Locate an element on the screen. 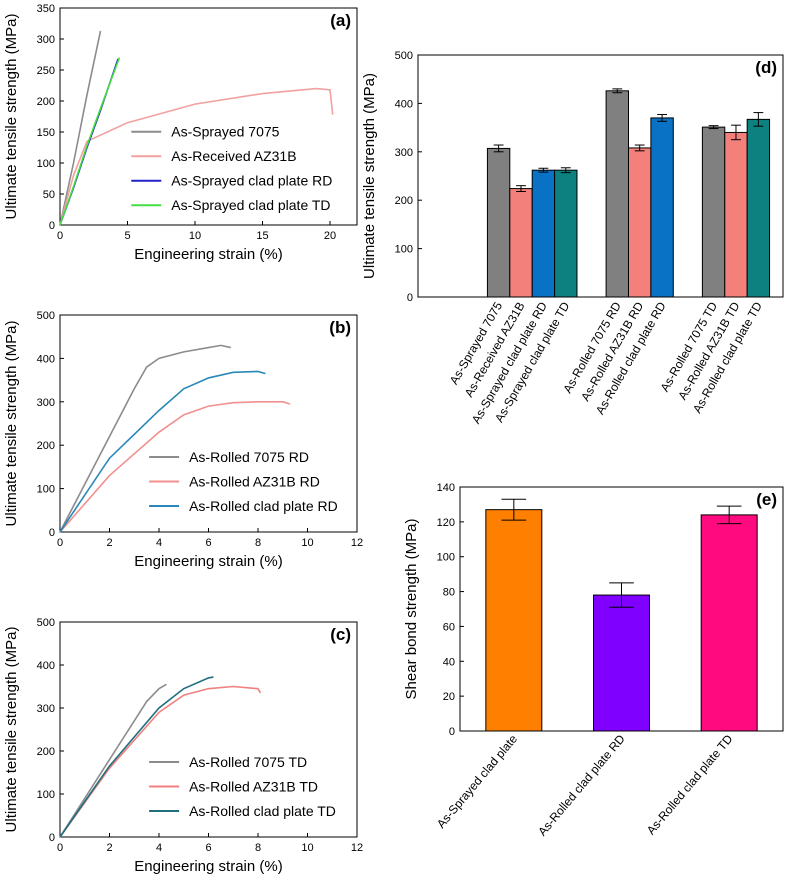 The height and width of the screenshot is (882, 790). y-tick-label: 120 is located at coordinates (446, 523).